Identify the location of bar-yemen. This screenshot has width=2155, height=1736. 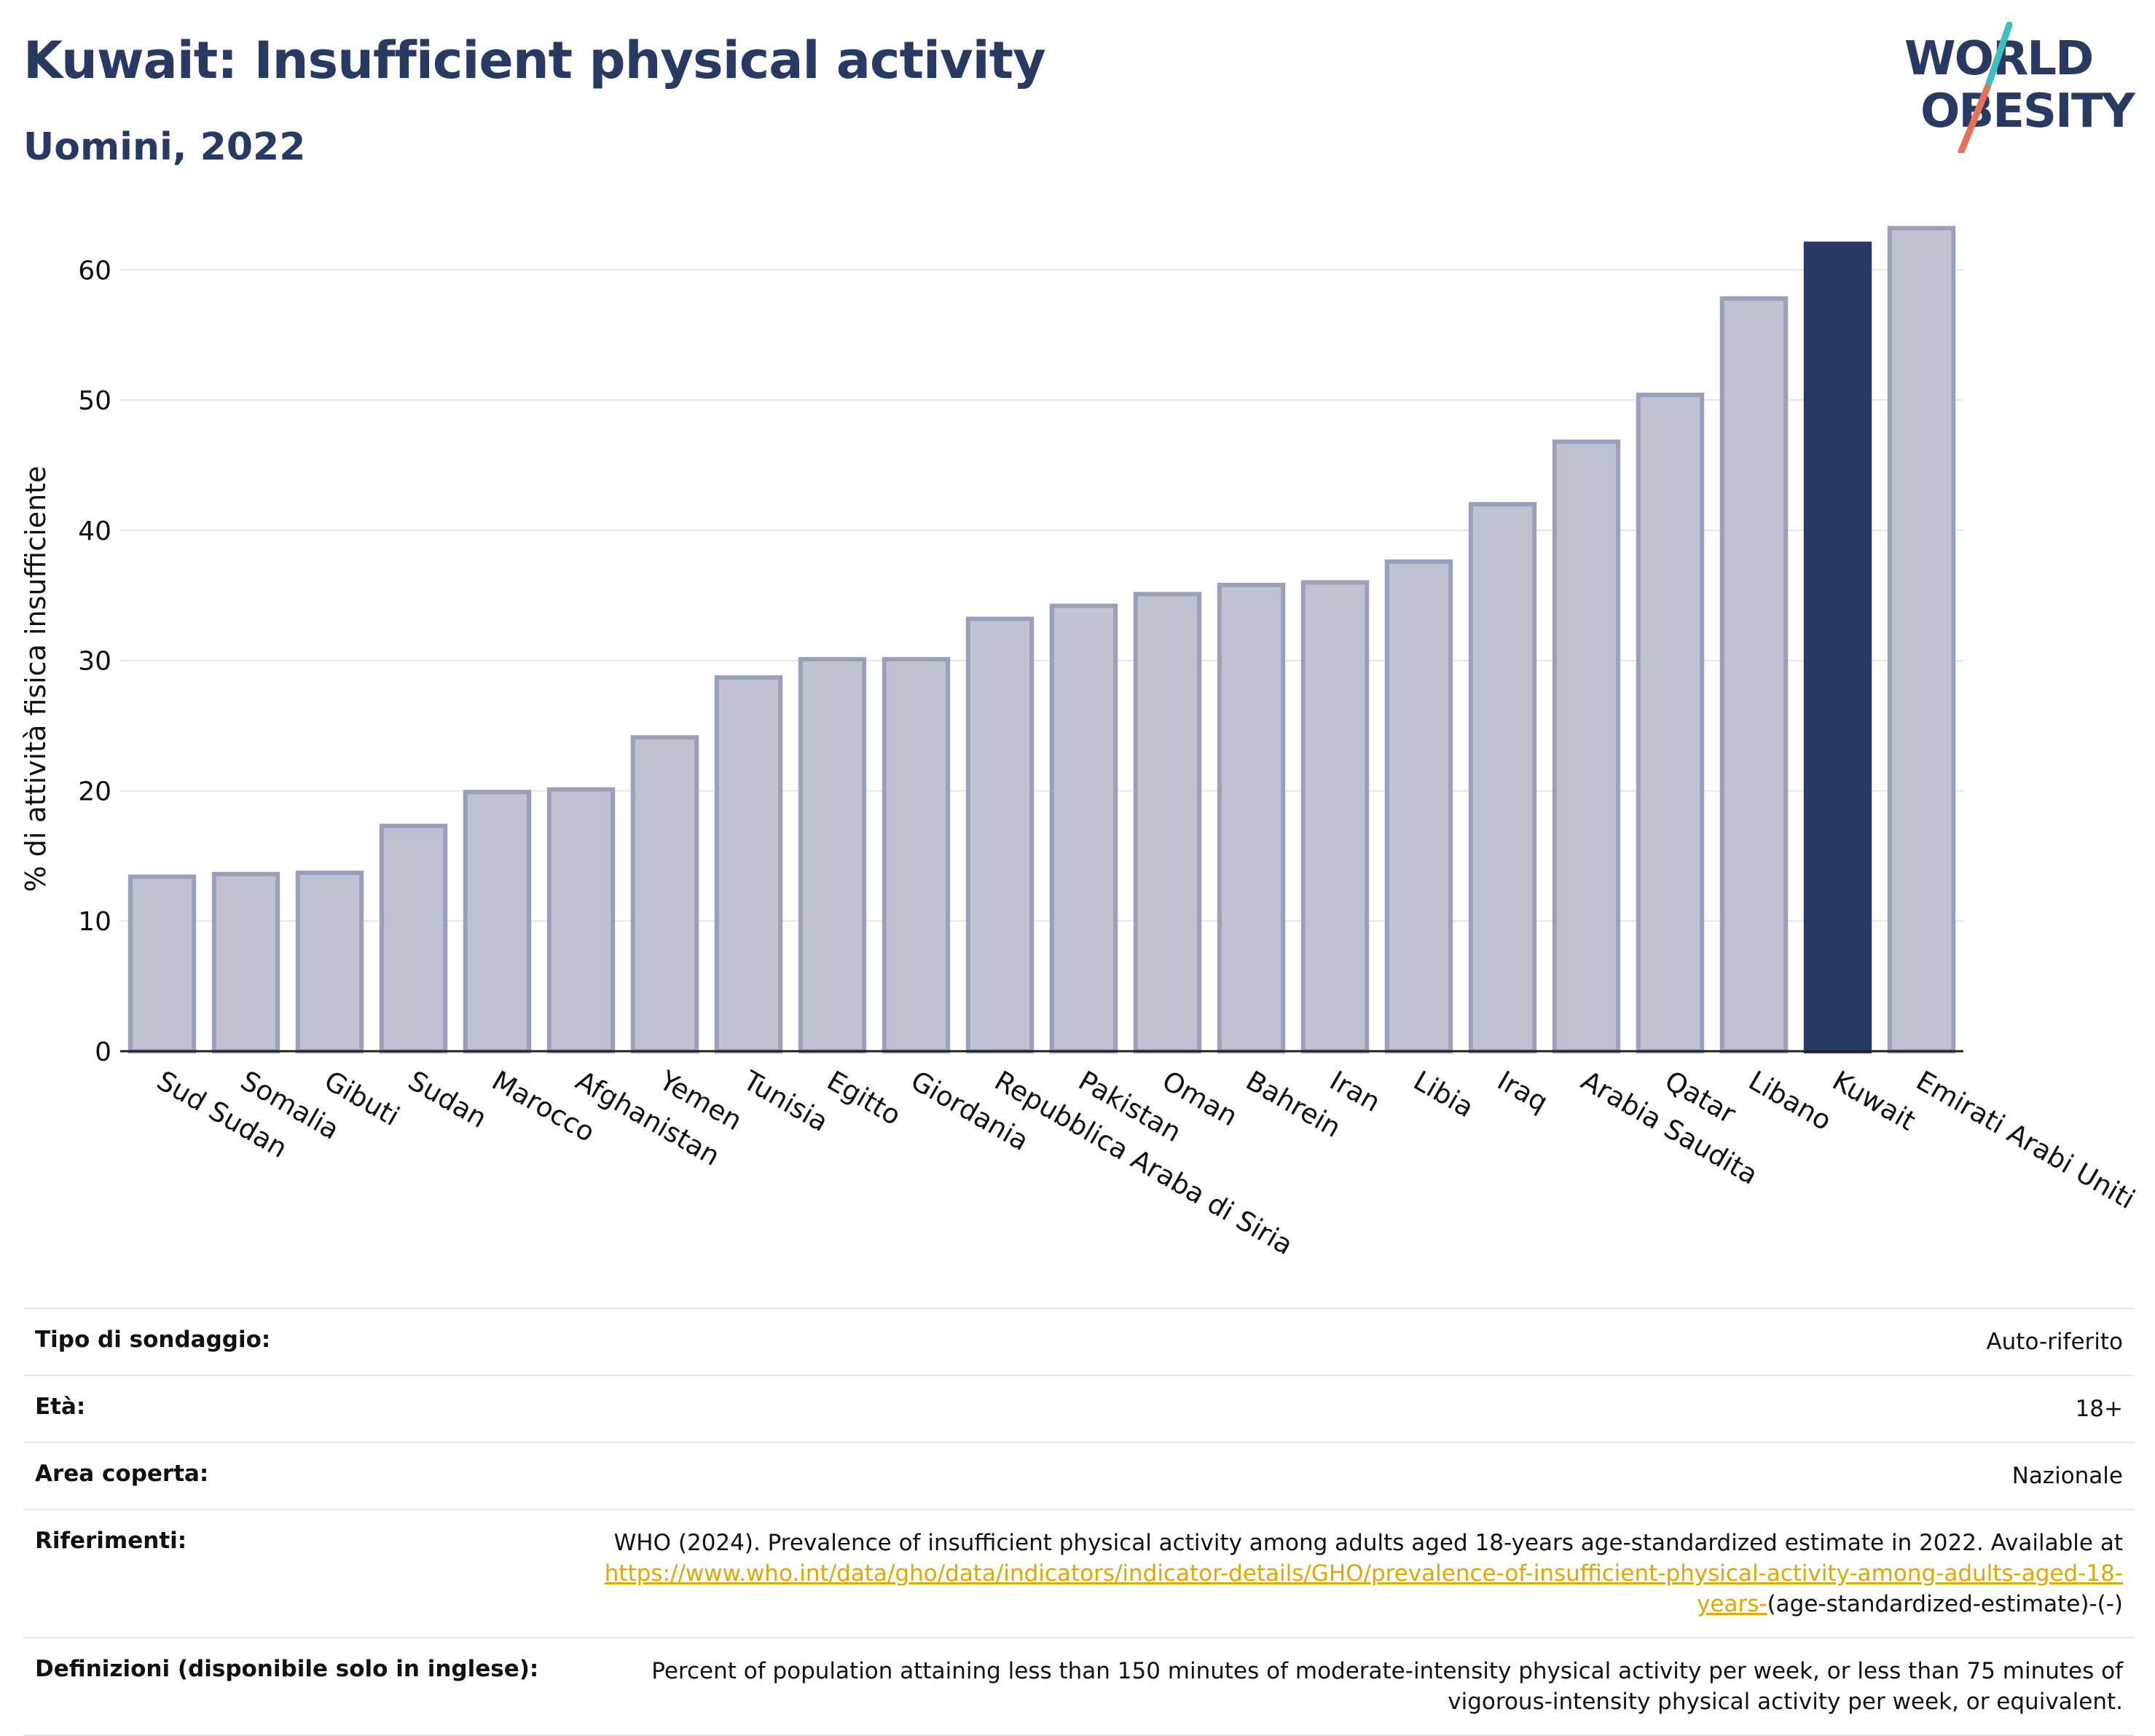
(664, 894).